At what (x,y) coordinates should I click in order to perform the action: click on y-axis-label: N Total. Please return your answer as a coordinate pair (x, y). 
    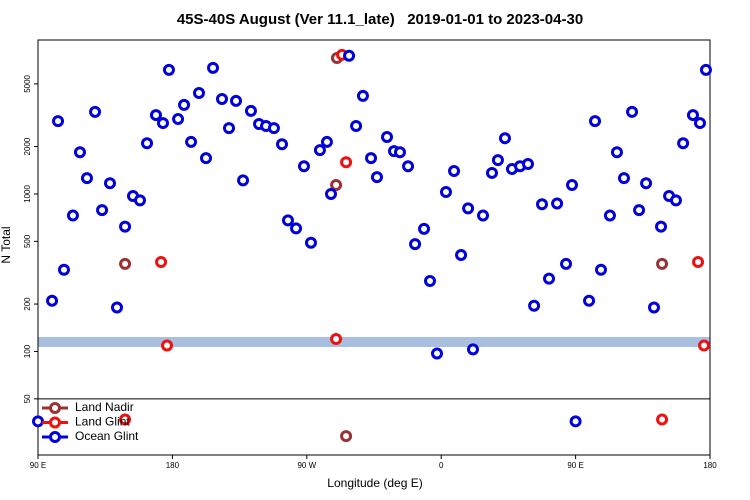
    Looking at the image, I should click on (6, 244).